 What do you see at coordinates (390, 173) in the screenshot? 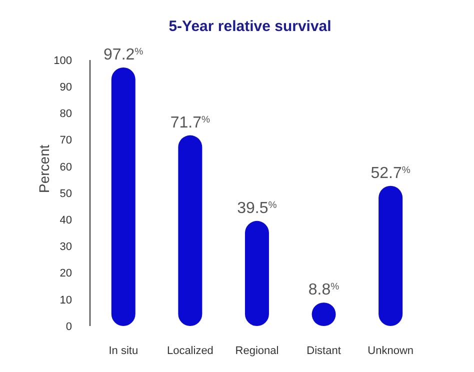
I see `data-label: 52.7$^{%}$` at bounding box center [390, 173].